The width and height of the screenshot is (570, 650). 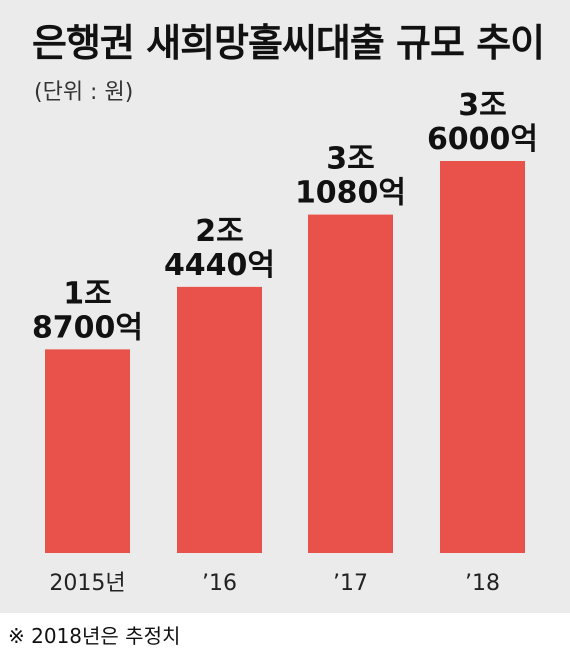 What do you see at coordinates (219, 265) in the screenshot?
I see `bar-2-label-line2: 4440억` at bounding box center [219, 265].